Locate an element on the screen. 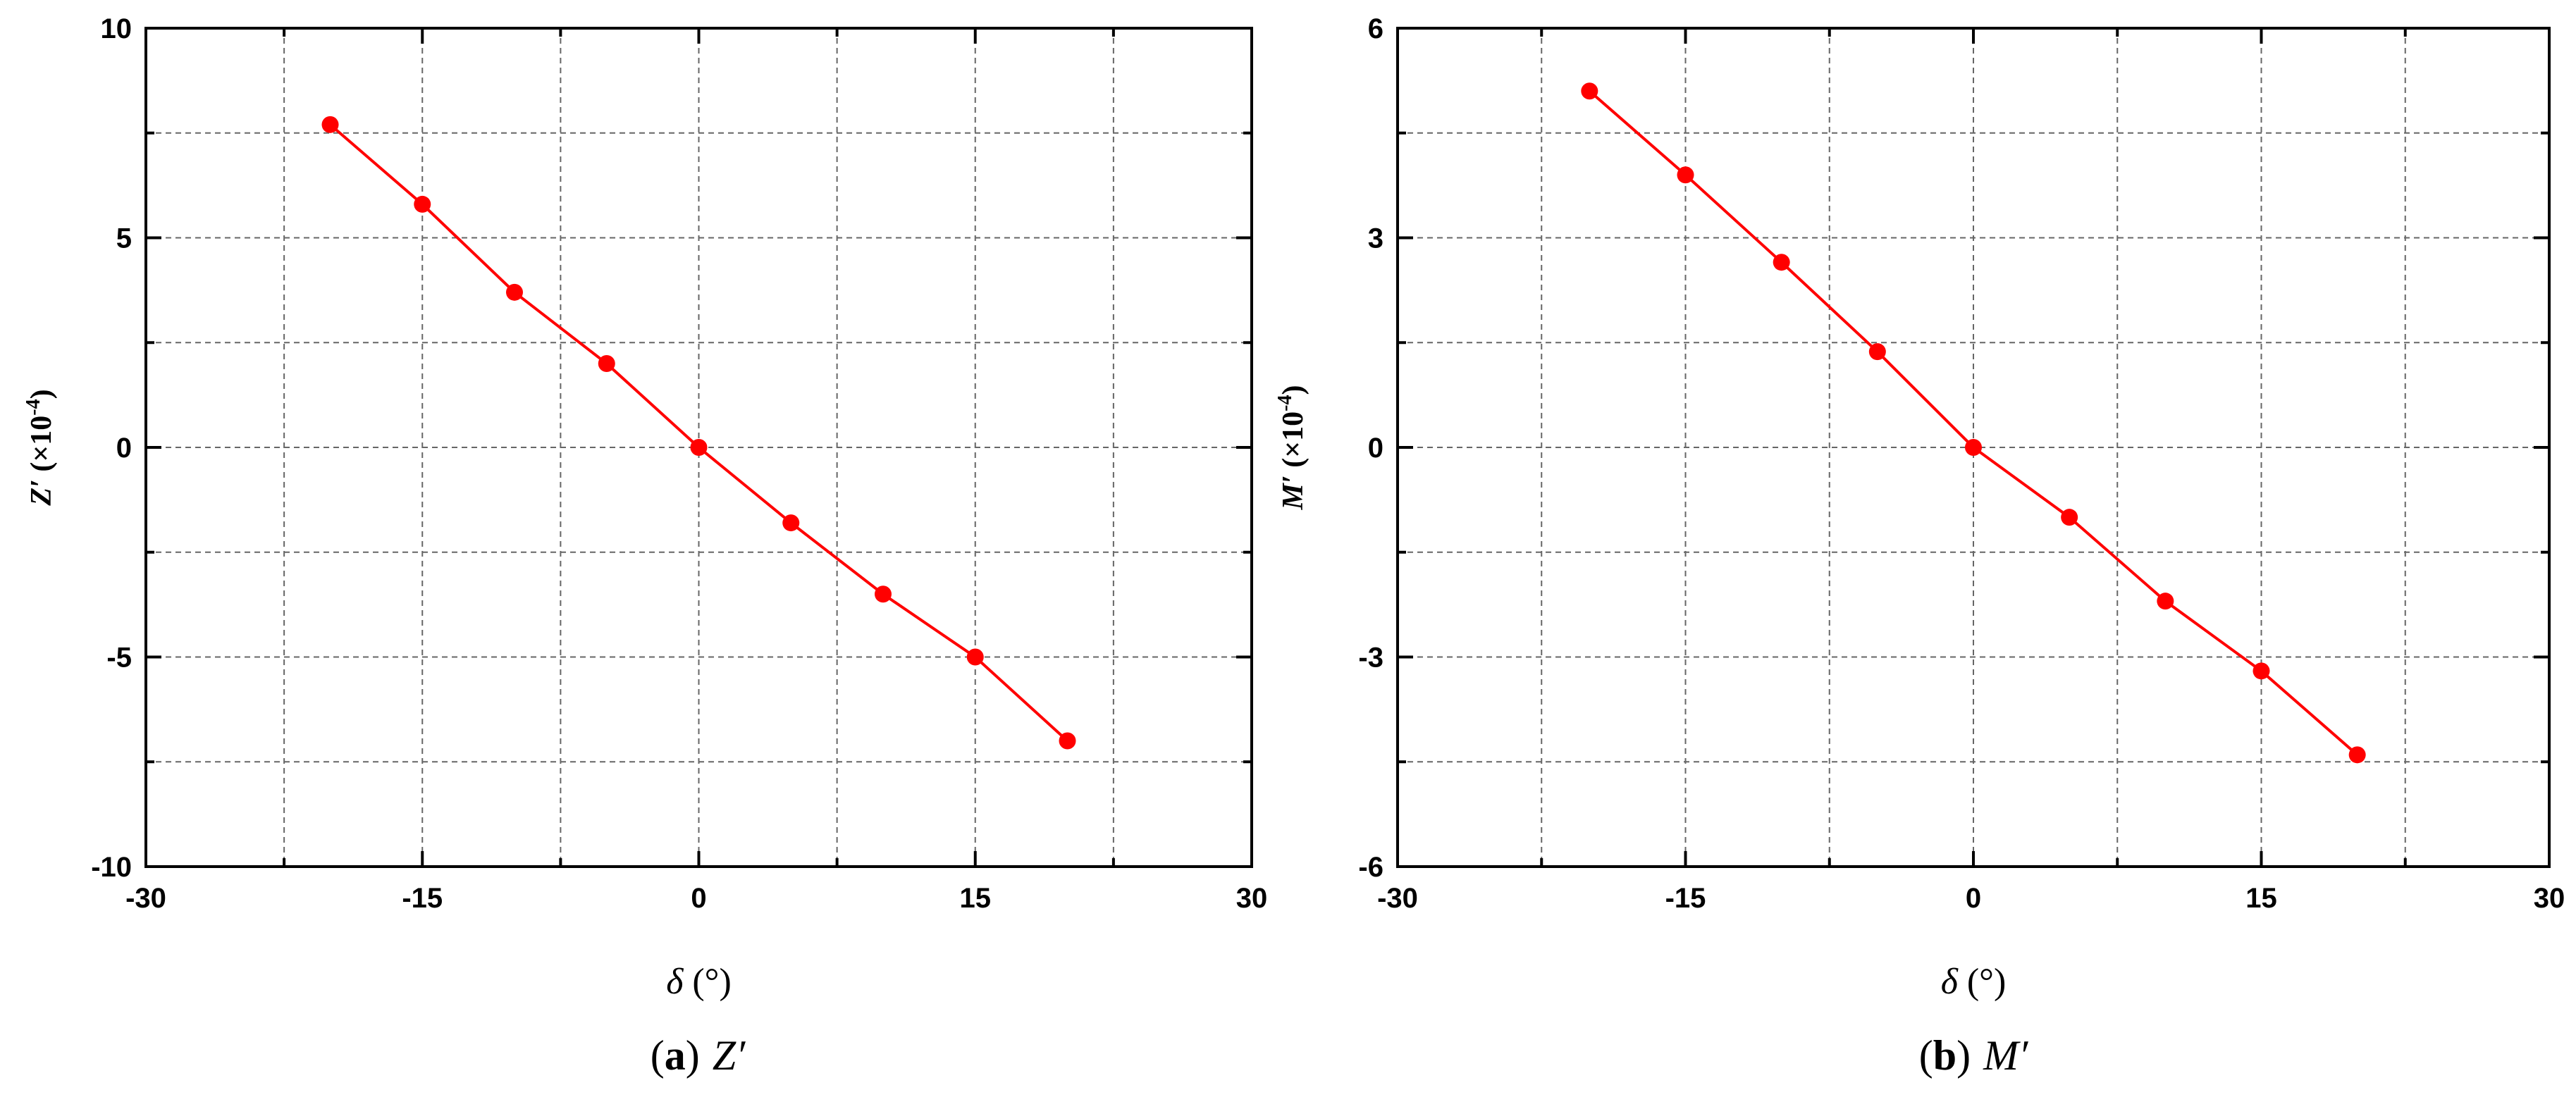 This screenshot has height=1097, width=2576. caption-letter: b is located at coordinates (1945, 1056).